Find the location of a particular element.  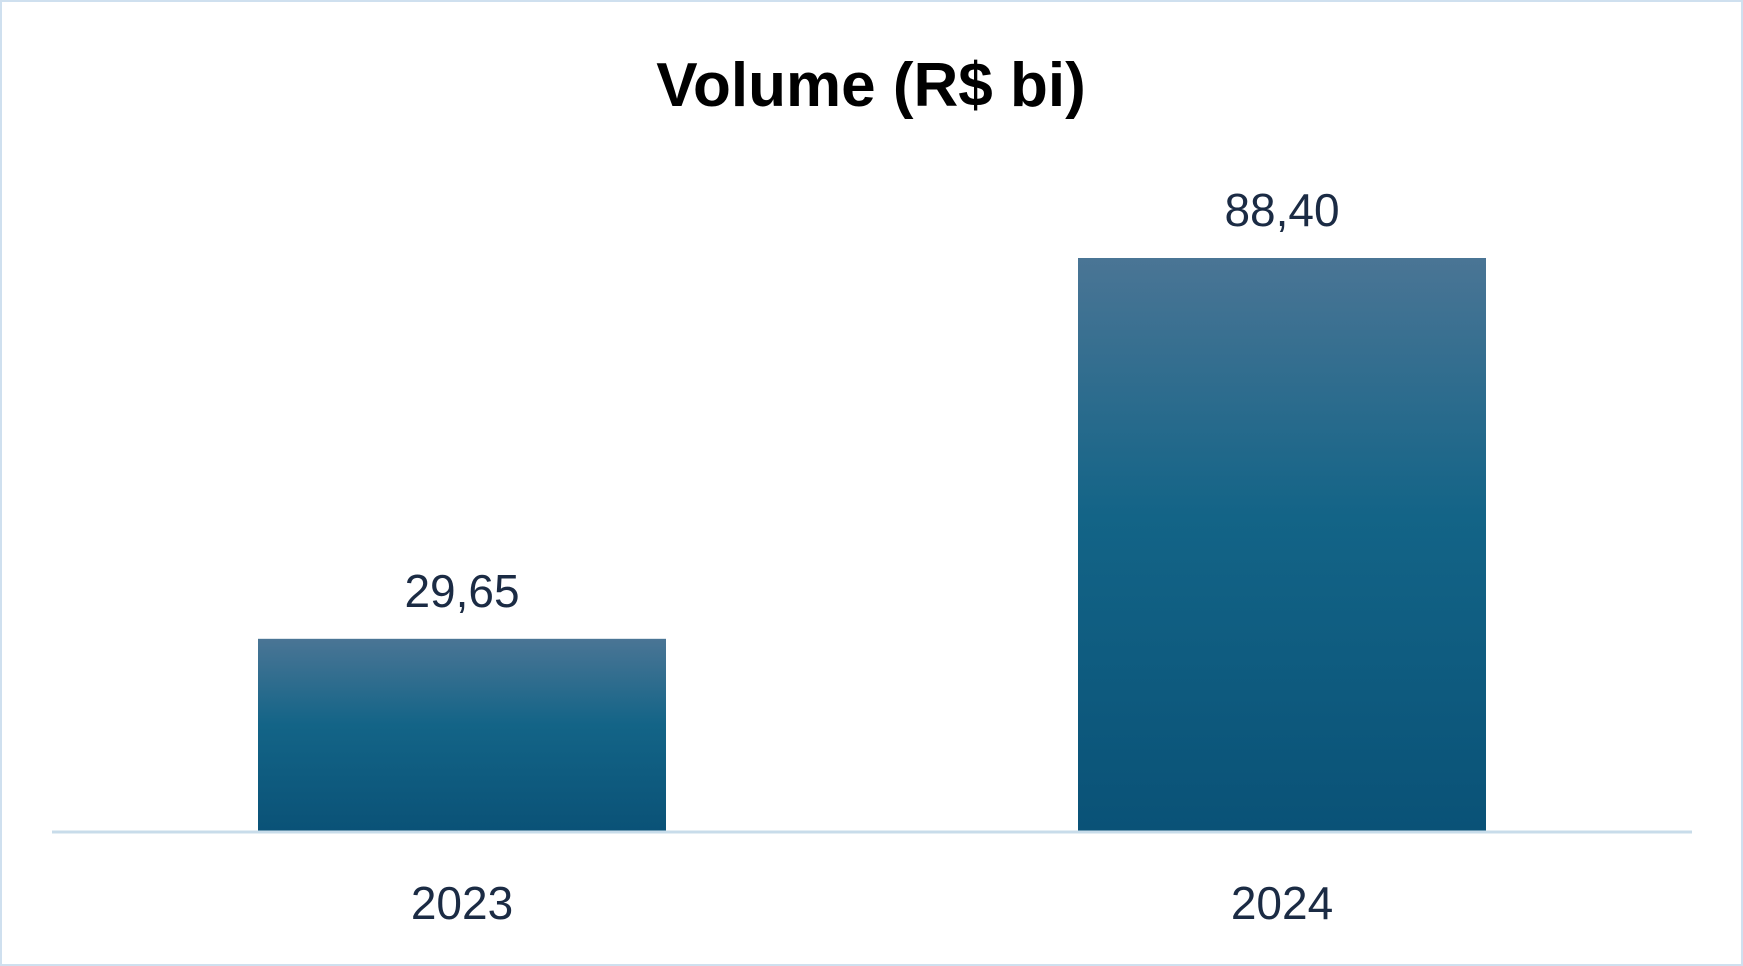

chart-title: Volume (R$ bi) is located at coordinates (870, 85).